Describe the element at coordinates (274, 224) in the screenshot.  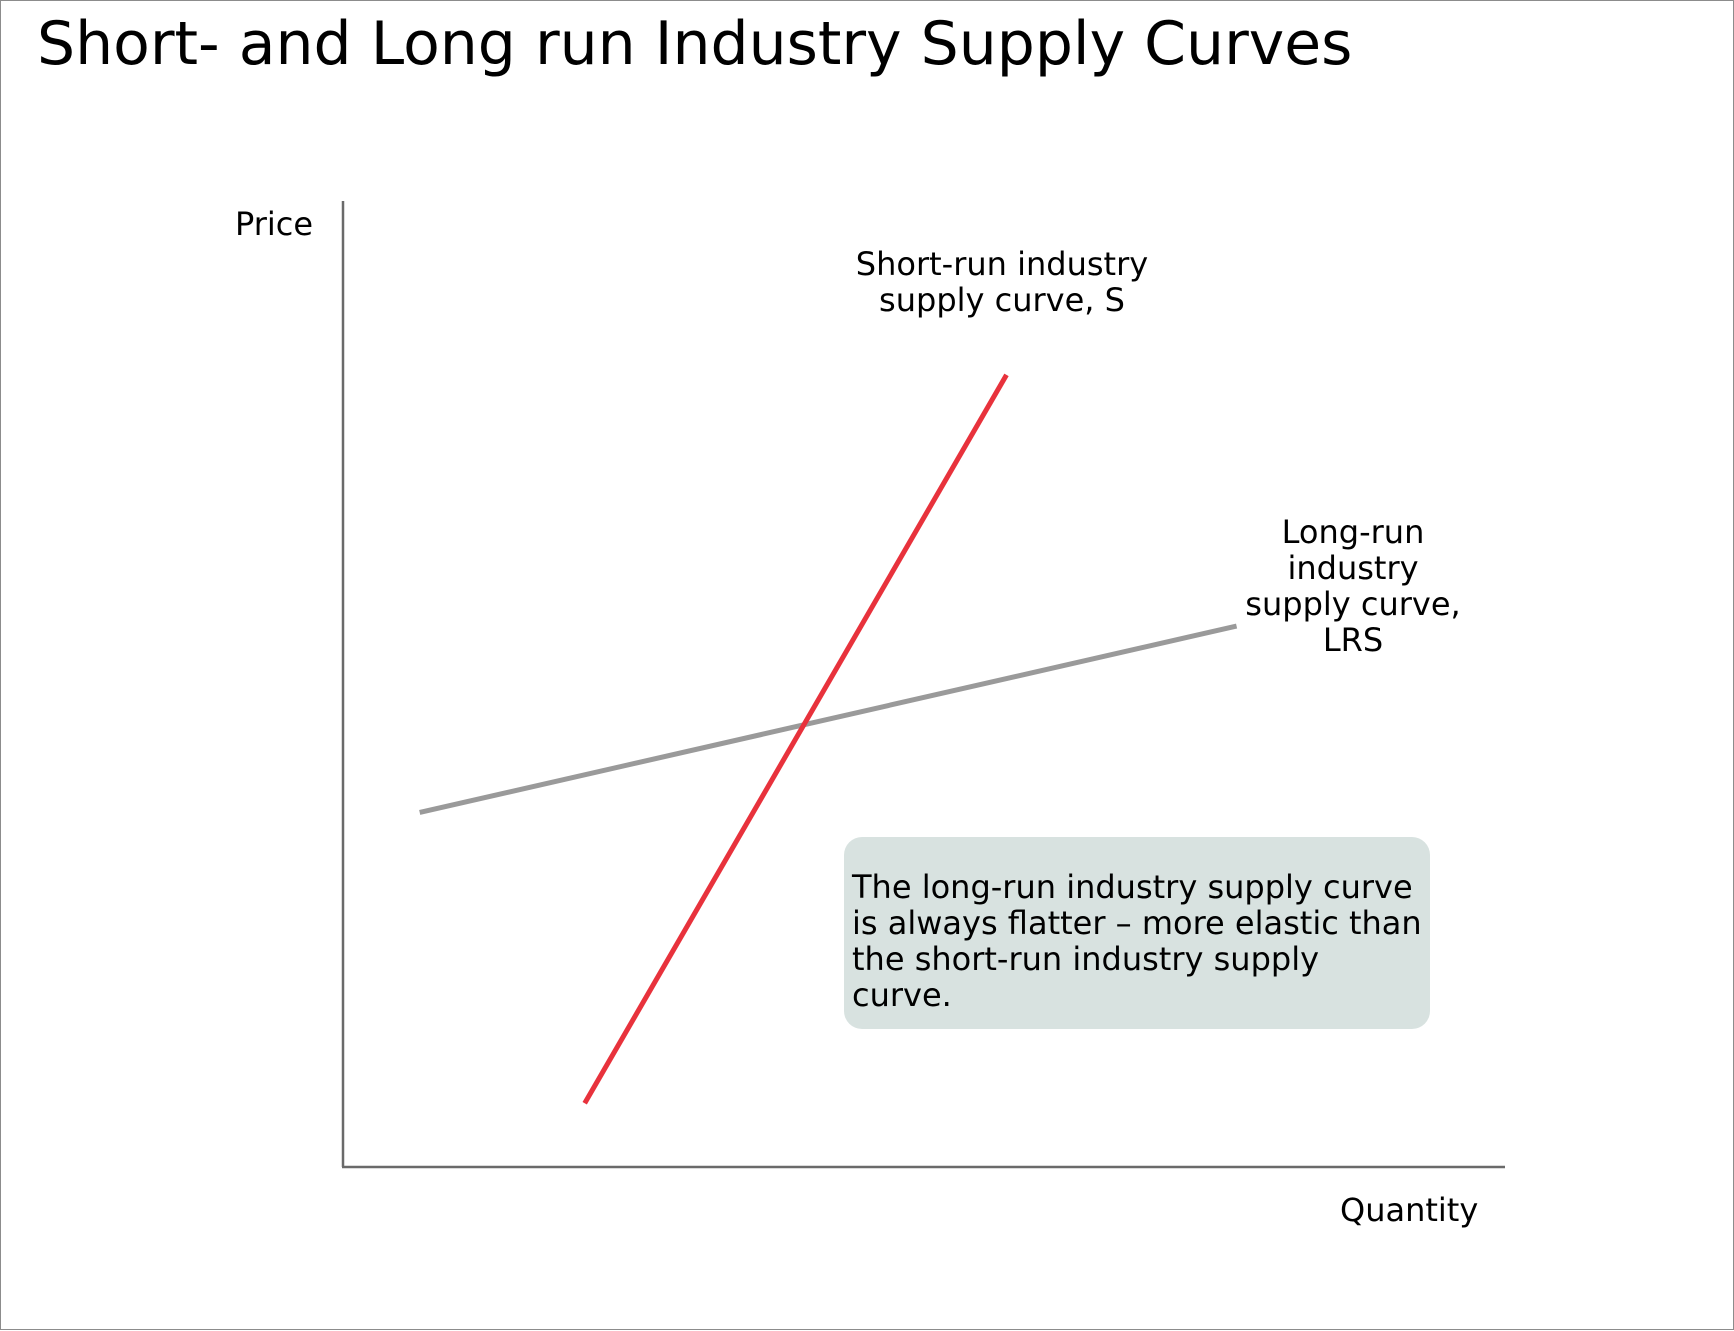
I see `y-axis-label: Price` at that location.